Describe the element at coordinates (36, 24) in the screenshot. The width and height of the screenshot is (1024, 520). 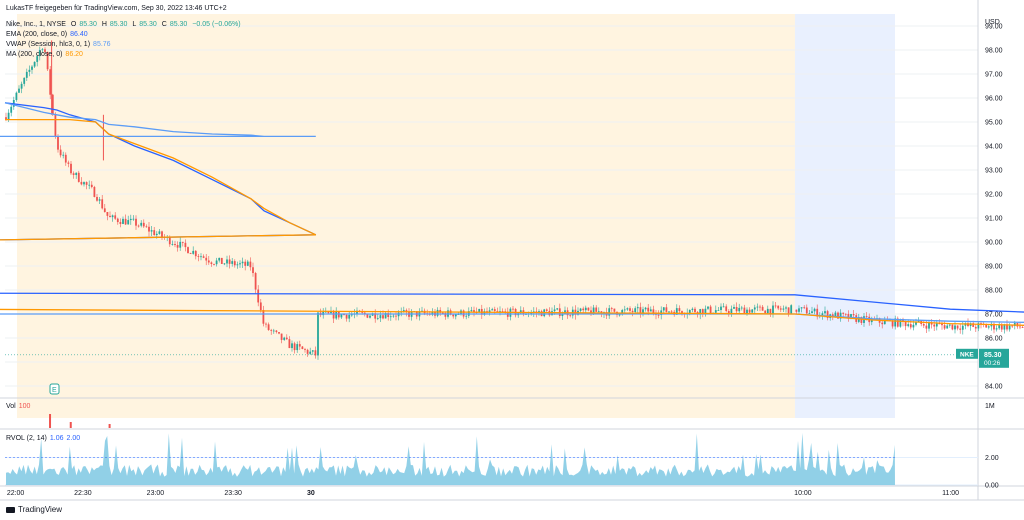
I see `symbol-name: Nike, Inc., 1, NYSE` at that location.